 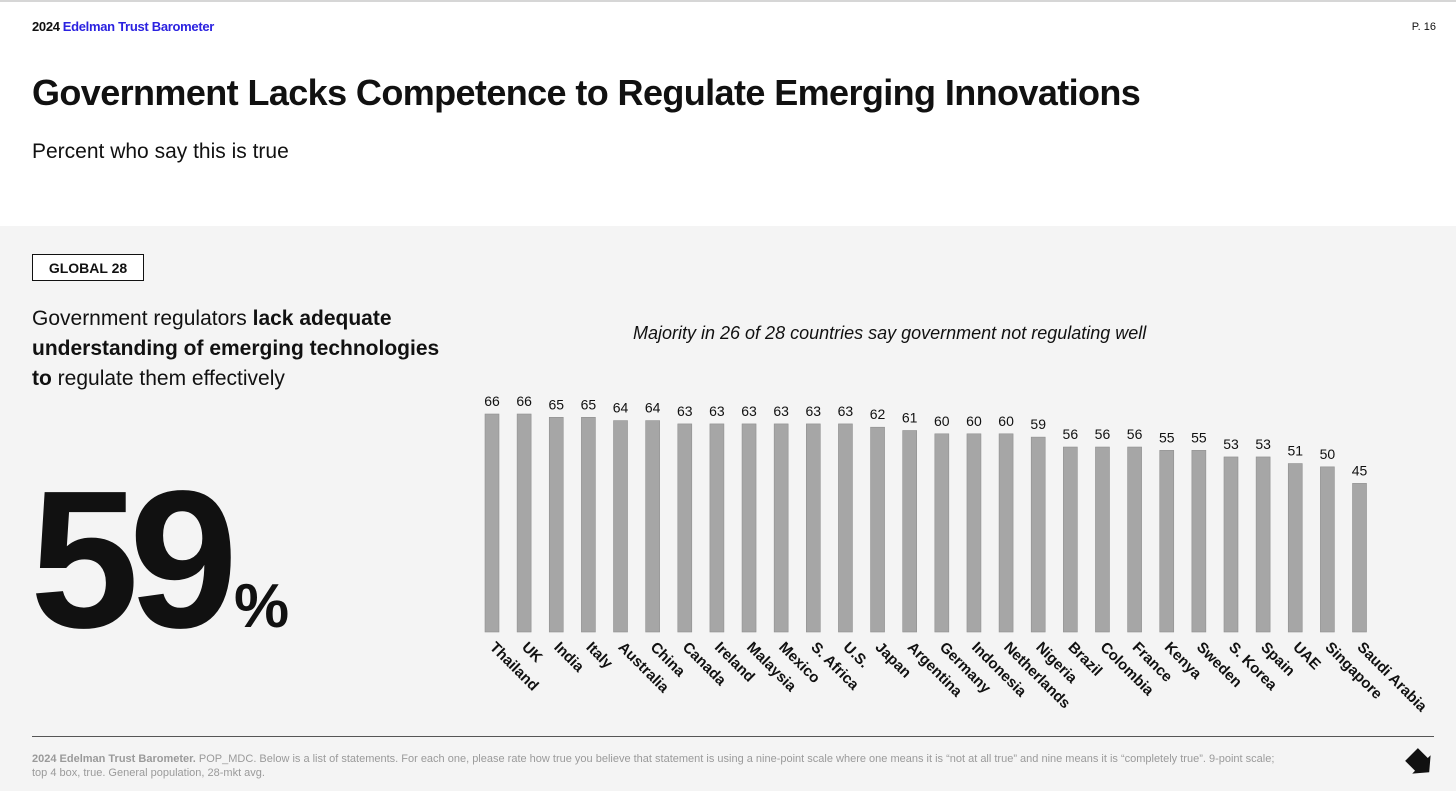 I want to click on global-percent-value: 59, so click(x=134, y=559).